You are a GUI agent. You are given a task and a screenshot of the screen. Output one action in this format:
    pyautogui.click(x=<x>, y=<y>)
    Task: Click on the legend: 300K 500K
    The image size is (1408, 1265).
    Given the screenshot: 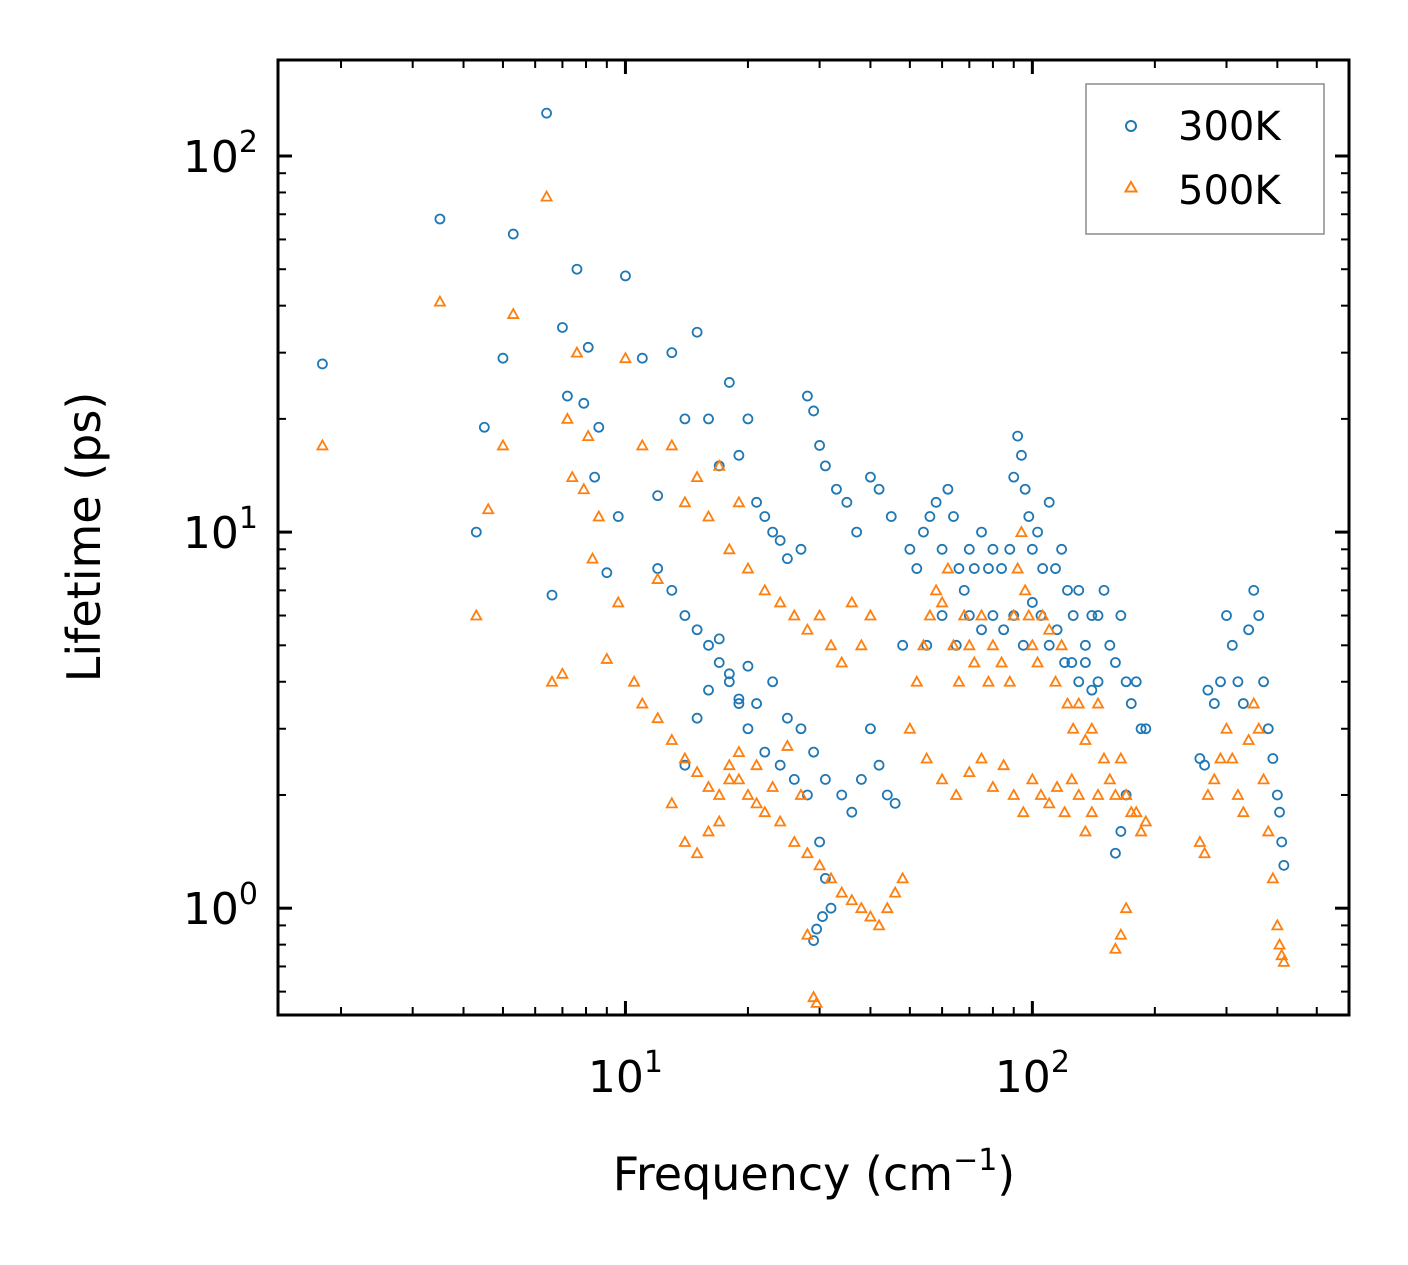 What is the action you would take?
    pyautogui.click(x=1205, y=159)
    